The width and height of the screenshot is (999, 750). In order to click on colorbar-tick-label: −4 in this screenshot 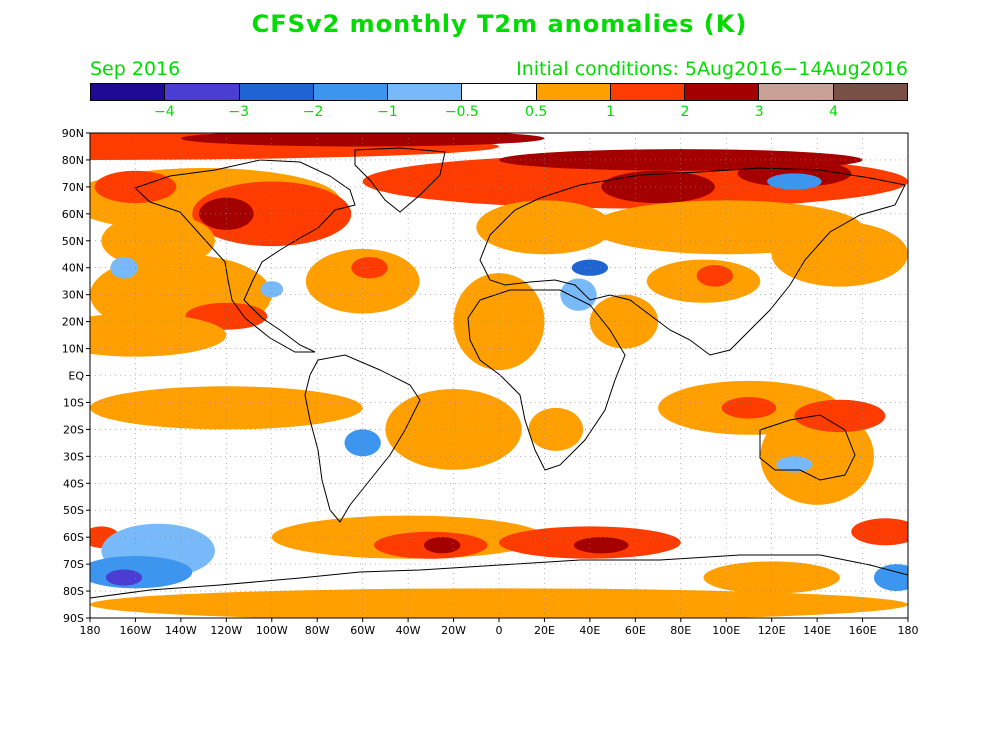, I will do `click(164, 112)`.